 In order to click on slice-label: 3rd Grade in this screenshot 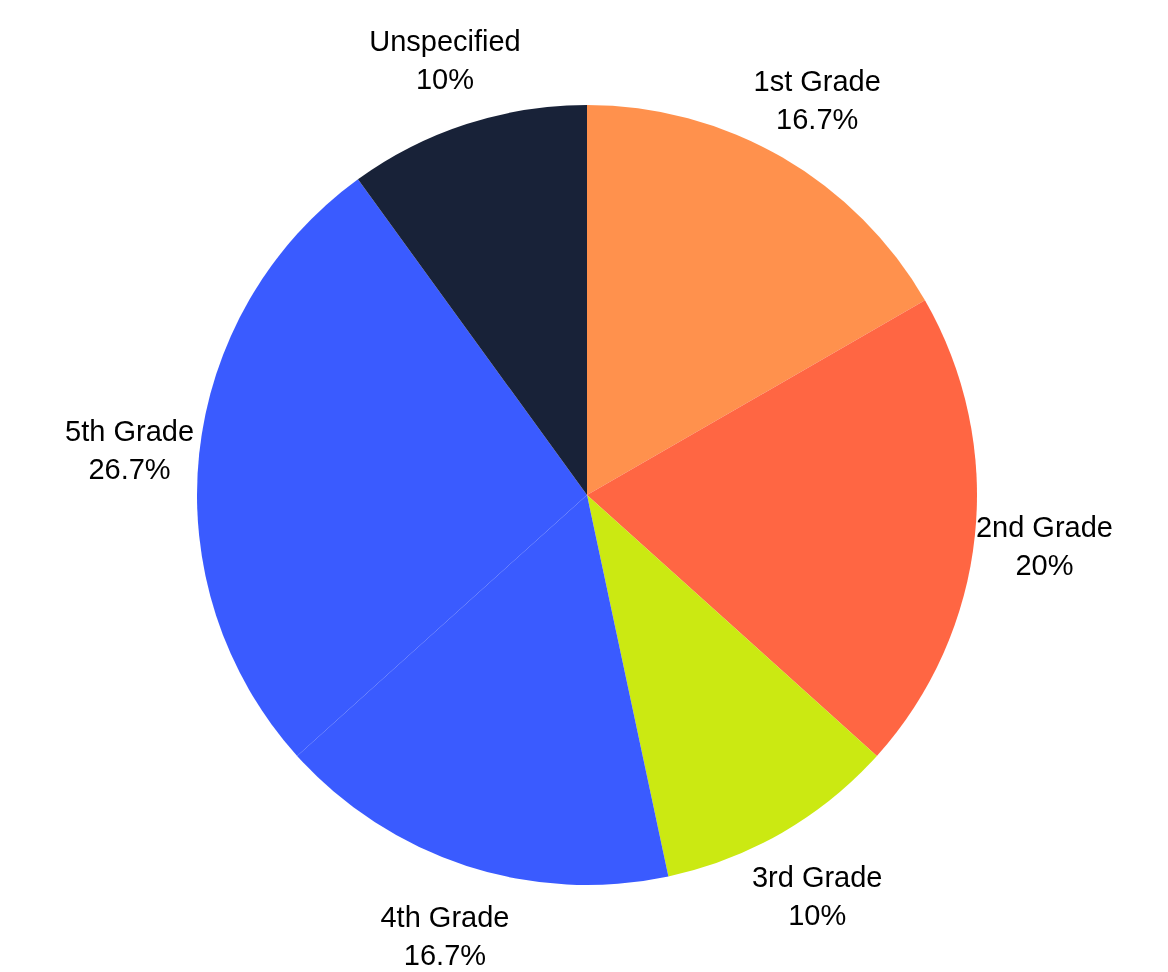, I will do `click(817, 877)`.